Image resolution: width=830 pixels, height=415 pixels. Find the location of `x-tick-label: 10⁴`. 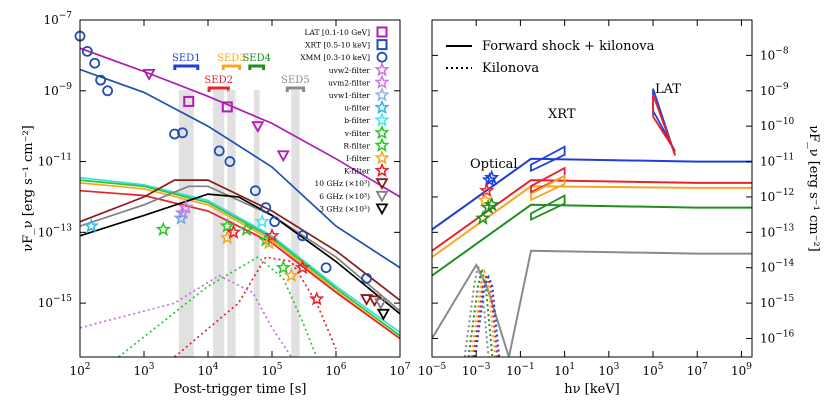

x-tick-label: 10⁴ is located at coordinates (207, 370).